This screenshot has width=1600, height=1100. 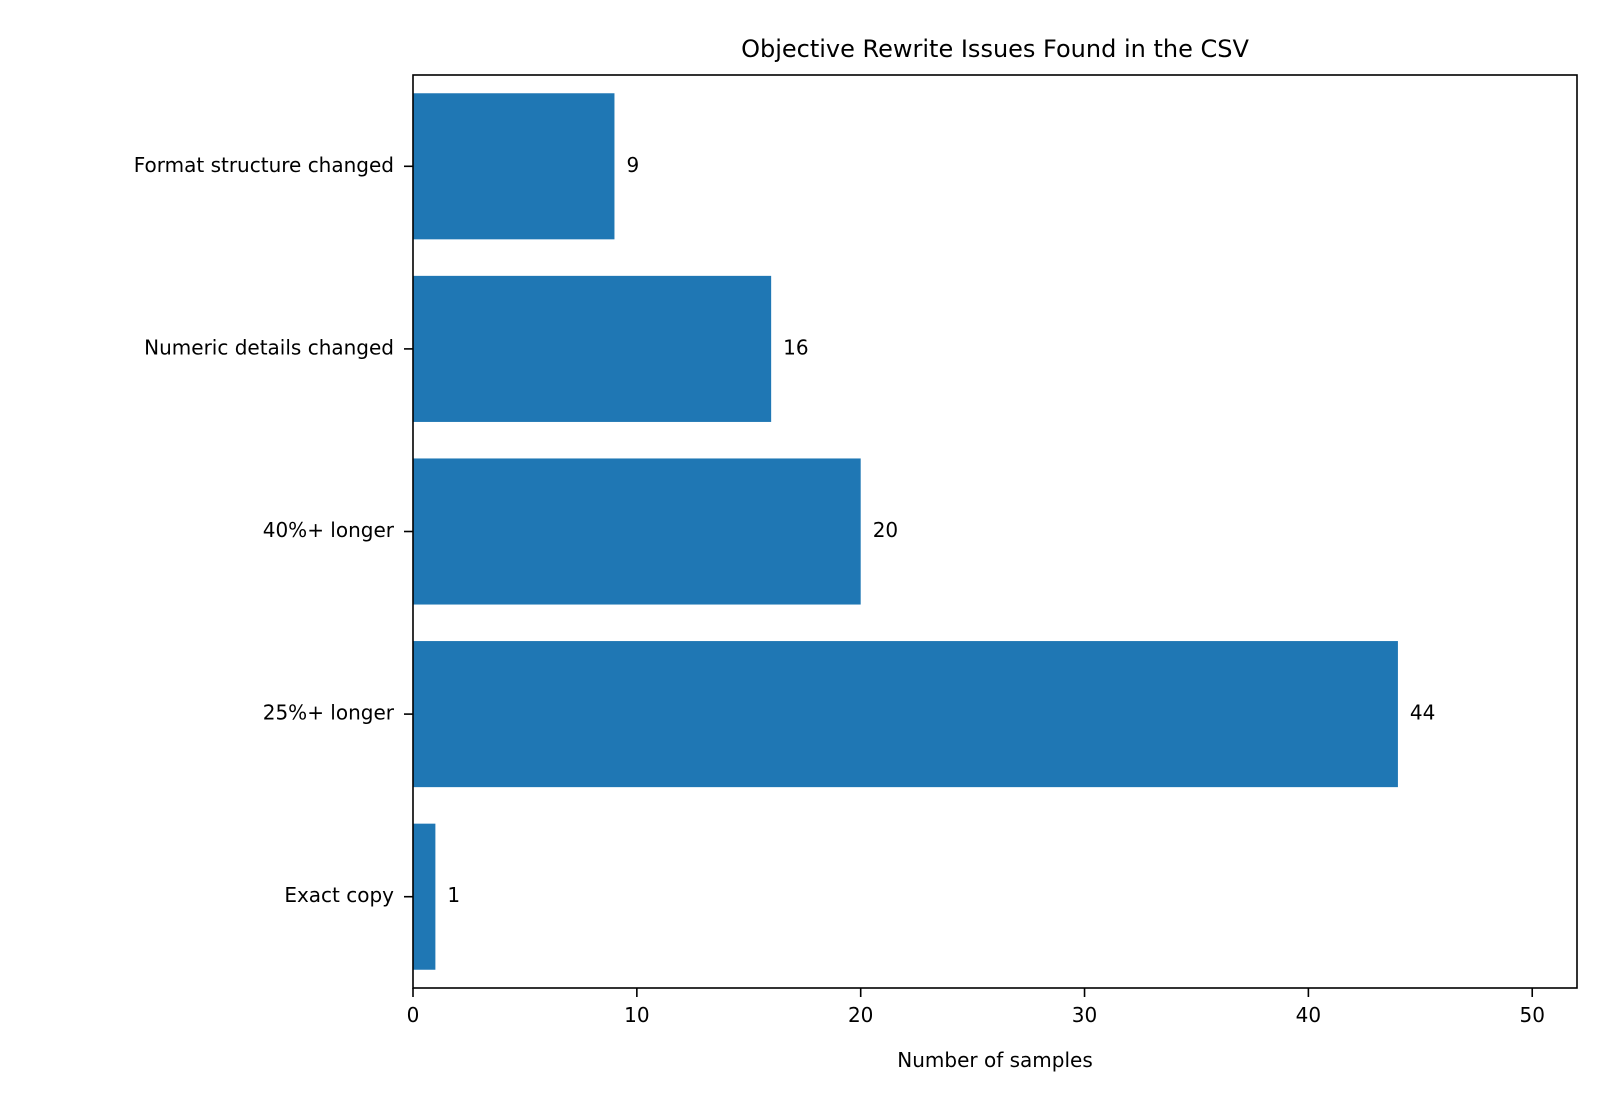 What do you see at coordinates (264, 165) in the screenshot?
I see `y-tick-label: Format structure changed` at bounding box center [264, 165].